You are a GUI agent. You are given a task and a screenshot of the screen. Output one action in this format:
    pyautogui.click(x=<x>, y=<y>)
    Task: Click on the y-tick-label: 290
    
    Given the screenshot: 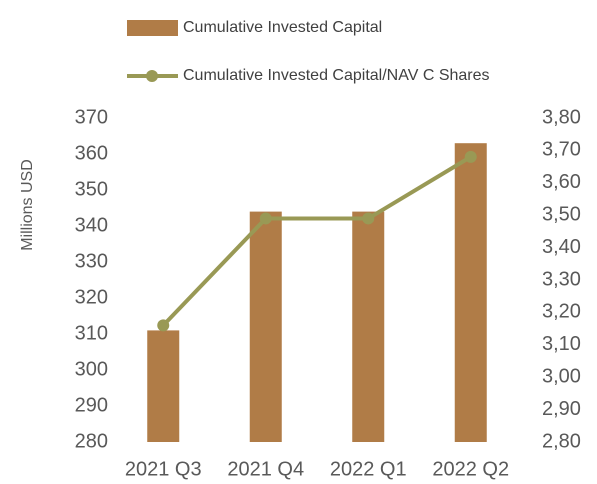 What is the action you would take?
    pyautogui.click(x=91, y=405)
    